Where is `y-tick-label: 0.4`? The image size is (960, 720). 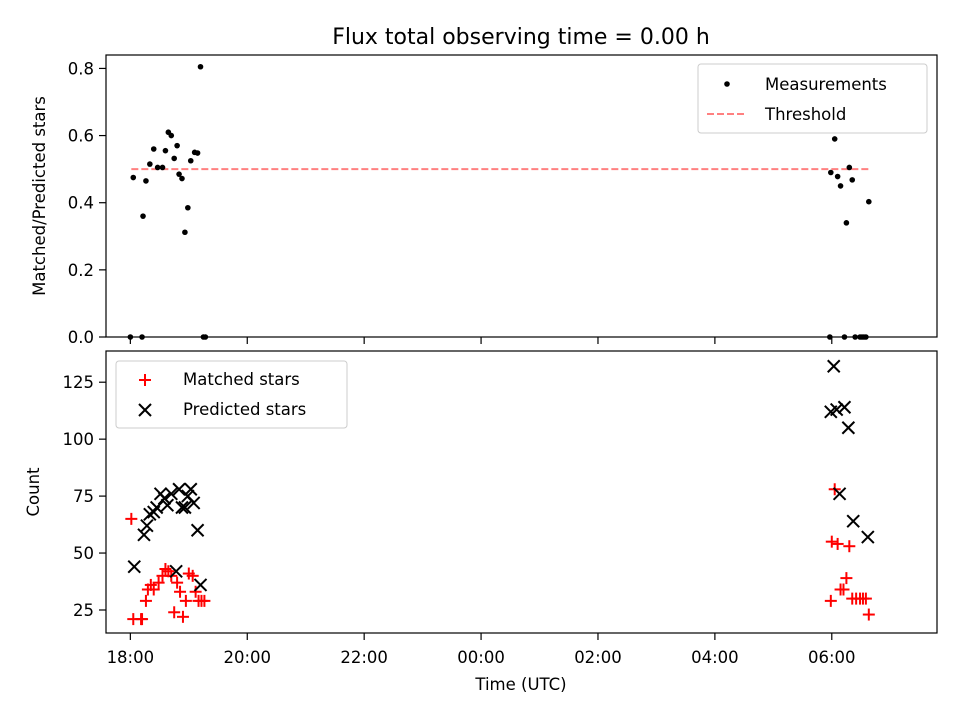 y-tick-label: 0.4 is located at coordinates (81, 203).